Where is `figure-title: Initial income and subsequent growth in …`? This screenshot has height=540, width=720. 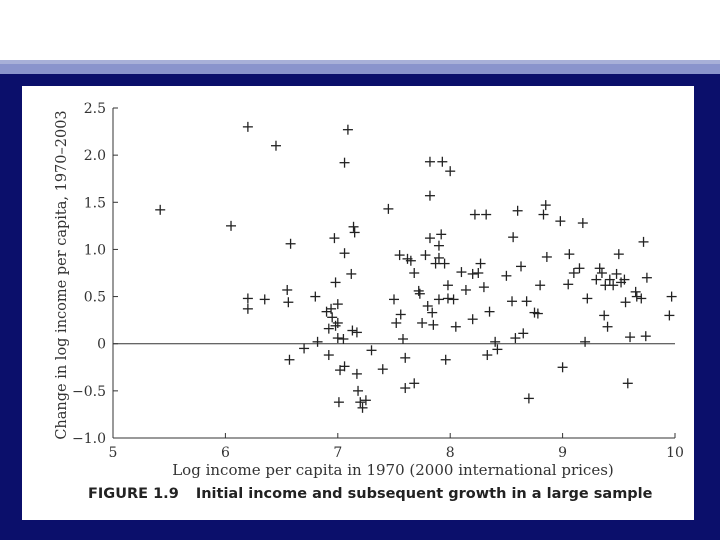
figure-title: Initial income and subsequent growth in … is located at coordinates (424, 494).